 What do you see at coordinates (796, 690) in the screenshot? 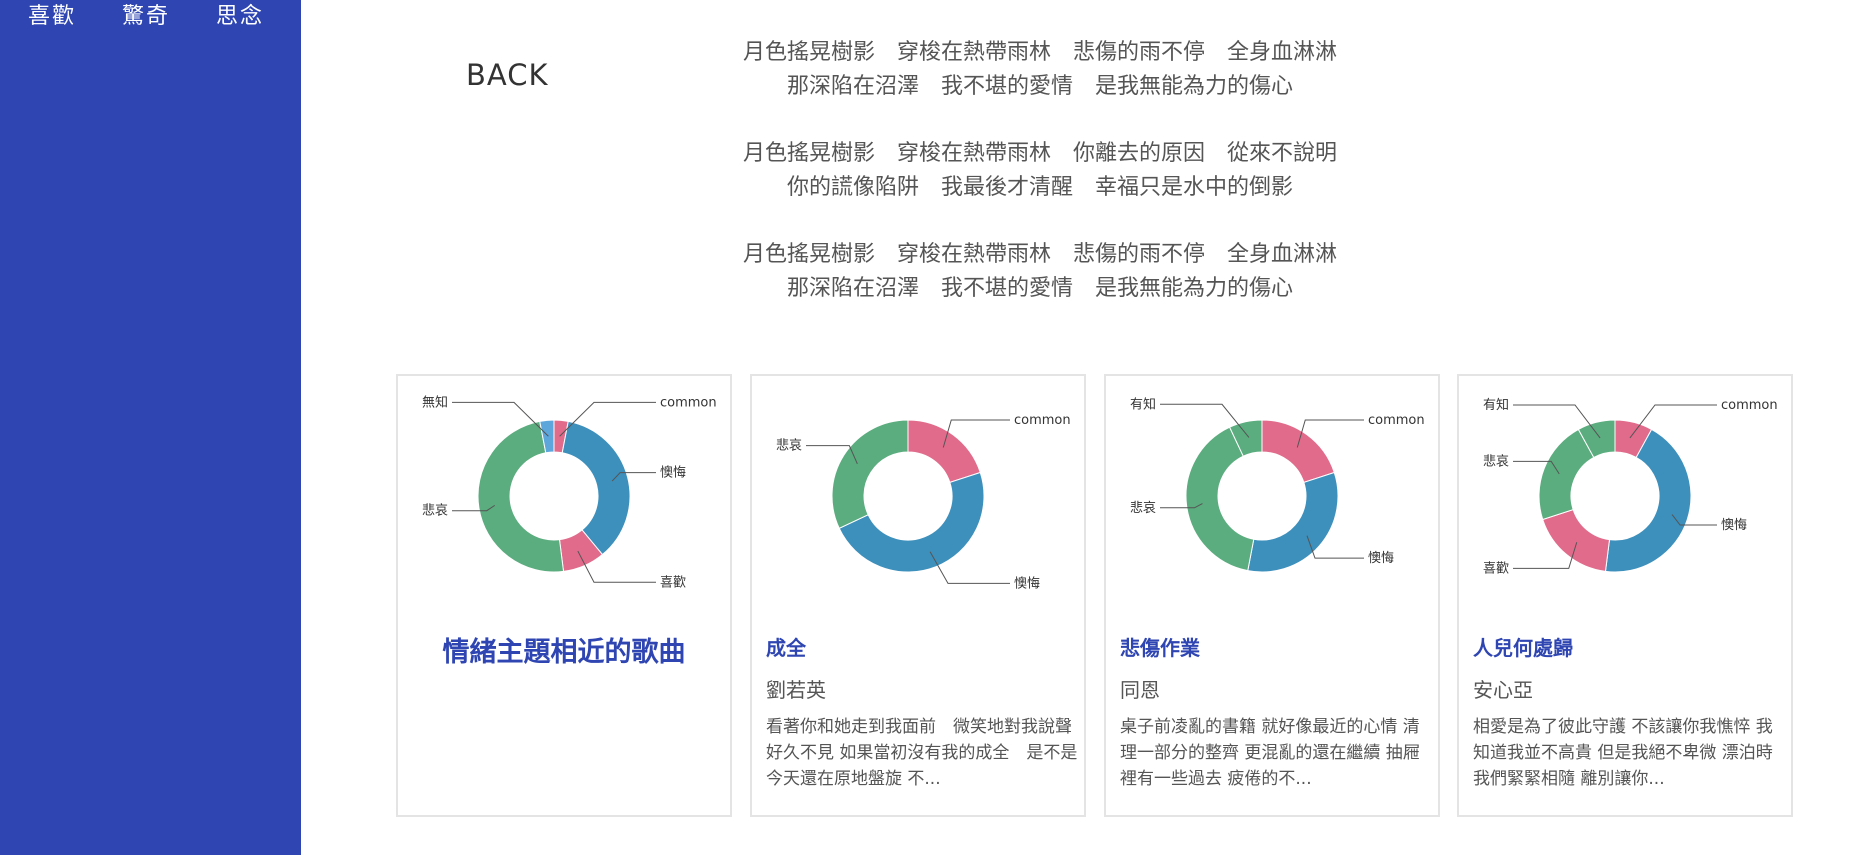
I see `song-artist: 劉若英` at bounding box center [796, 690].